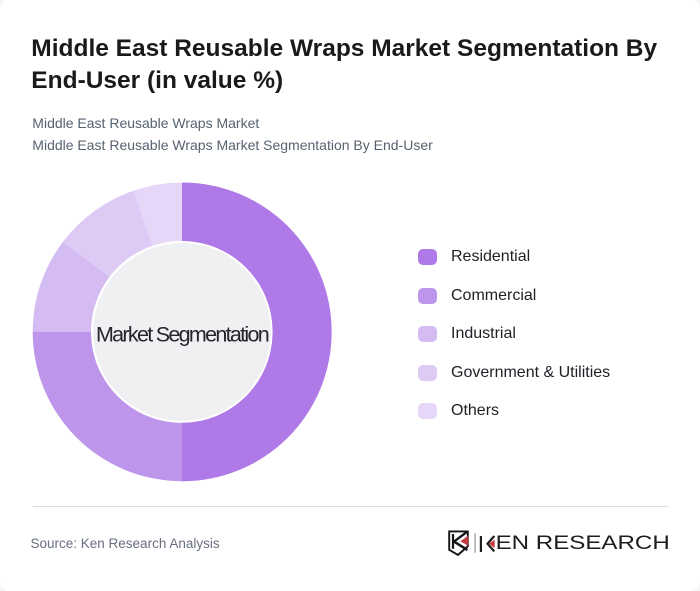 The width and height of the screenshot is (700, 591). Describe the element at coordinates (182, 334) in the screenshot. I see `svg-text: Market Segmentation` at that location.